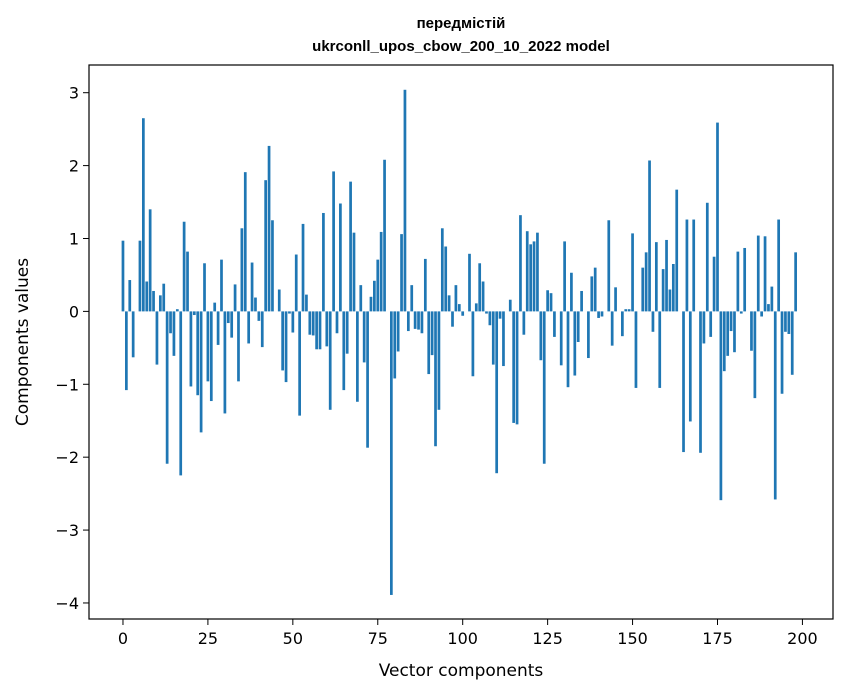  What do you see at coordinates (293, 638) in the screenshot?
I see `x-tick-label: 50` at bounding box center [293, 638].